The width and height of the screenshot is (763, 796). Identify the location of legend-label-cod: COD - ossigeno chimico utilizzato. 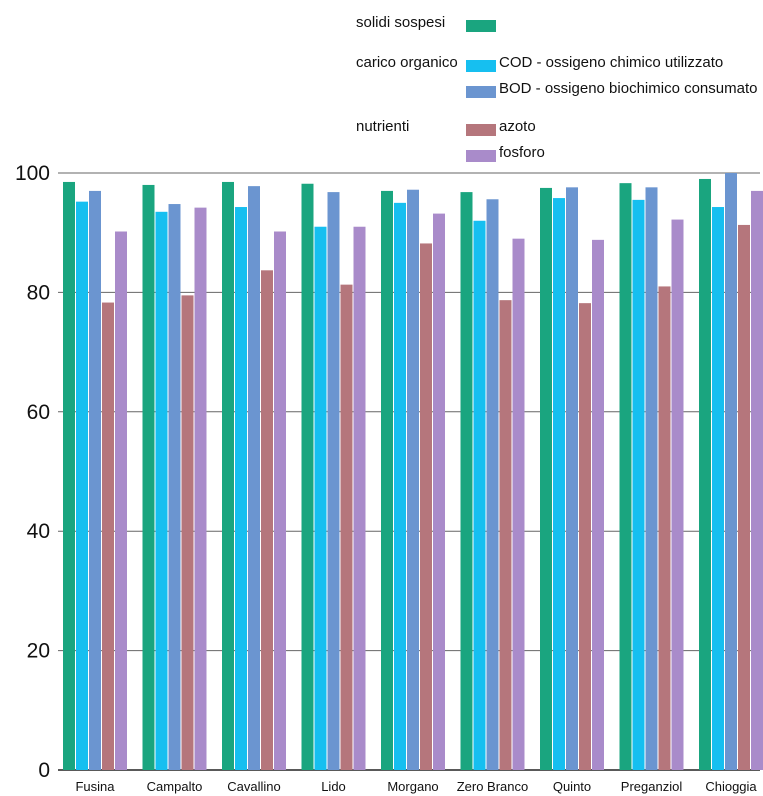
(611, 62).